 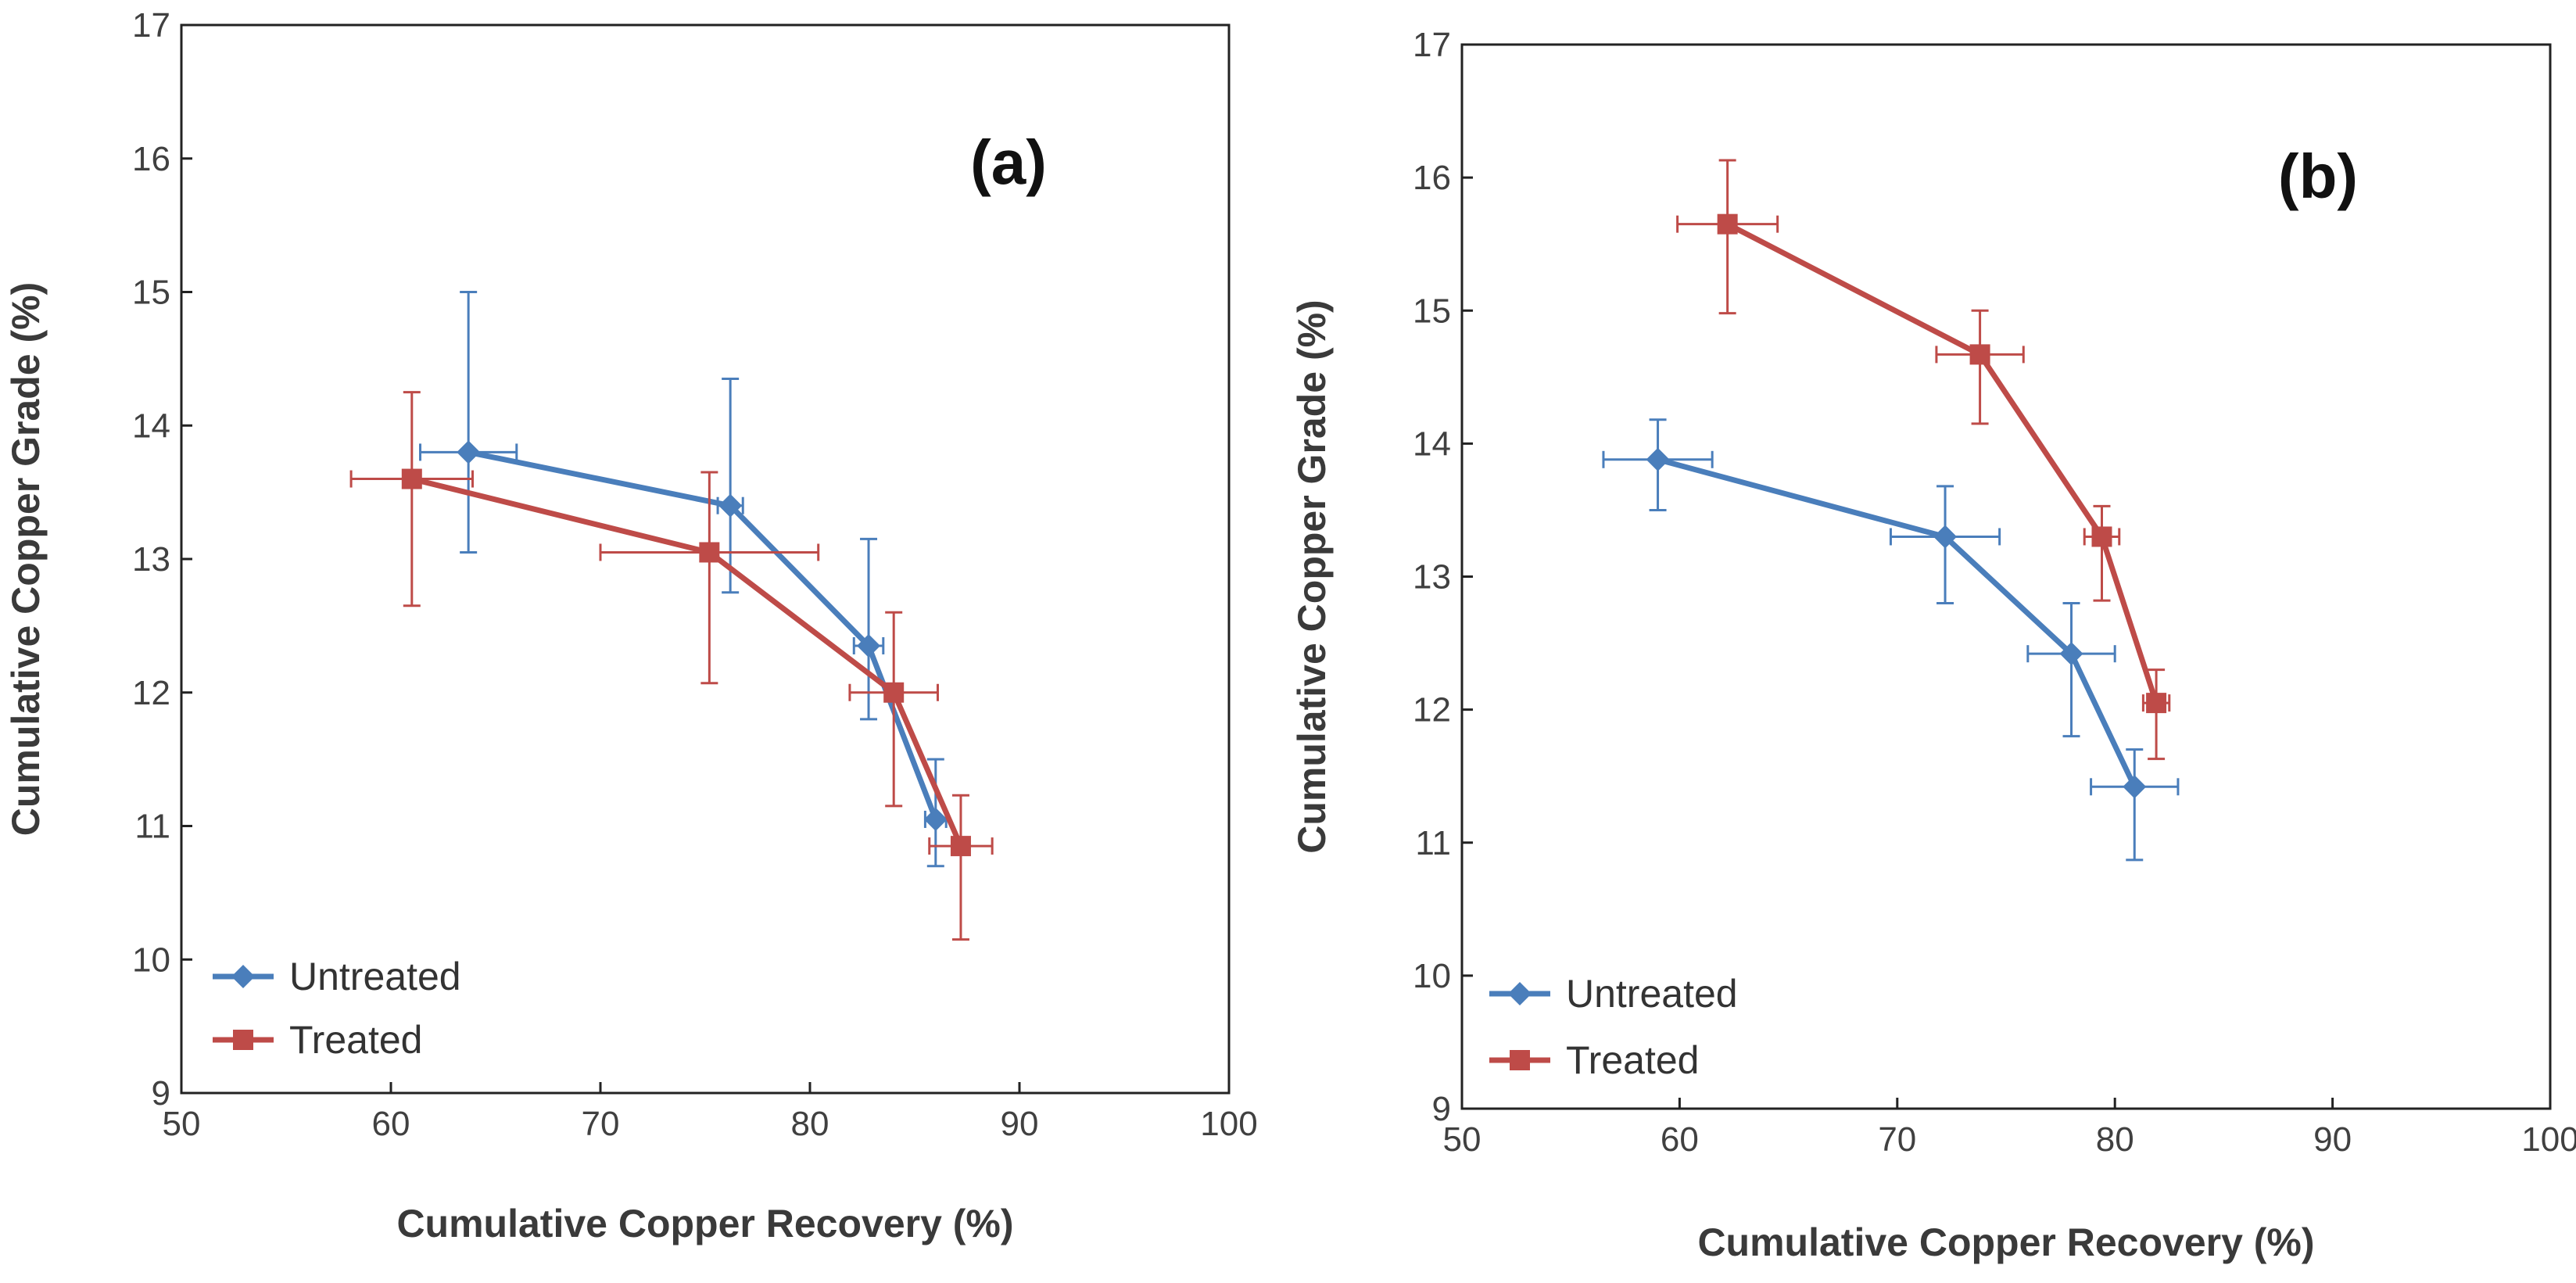 What do you see at coordinates (2318, 176) in the screenshot?
I see `panel-label: (b)` at bounding box center [2318, 176].